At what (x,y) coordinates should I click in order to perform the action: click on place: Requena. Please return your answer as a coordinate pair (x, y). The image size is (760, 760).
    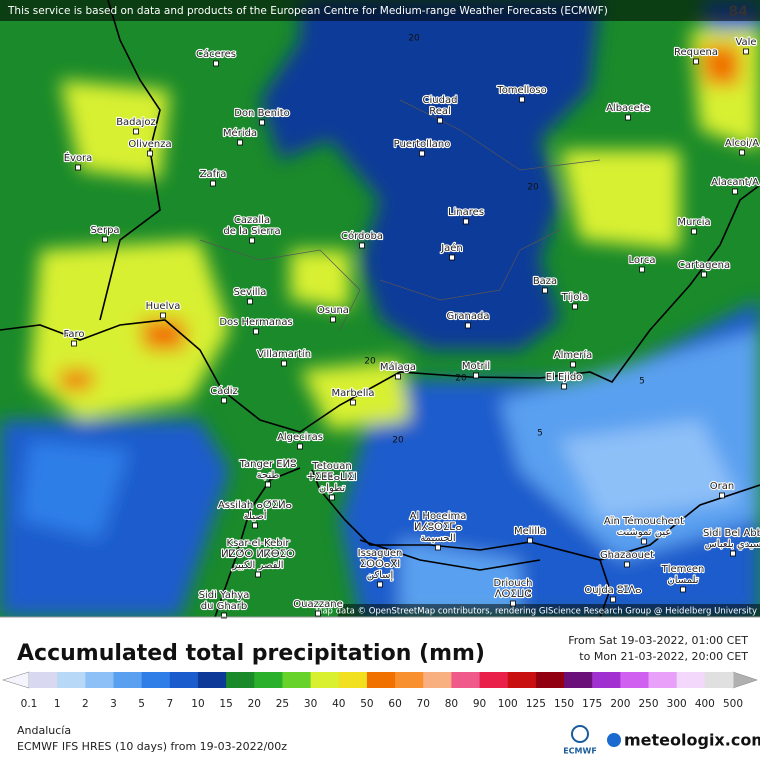
    Looking at the image, I should click on (696, 55).